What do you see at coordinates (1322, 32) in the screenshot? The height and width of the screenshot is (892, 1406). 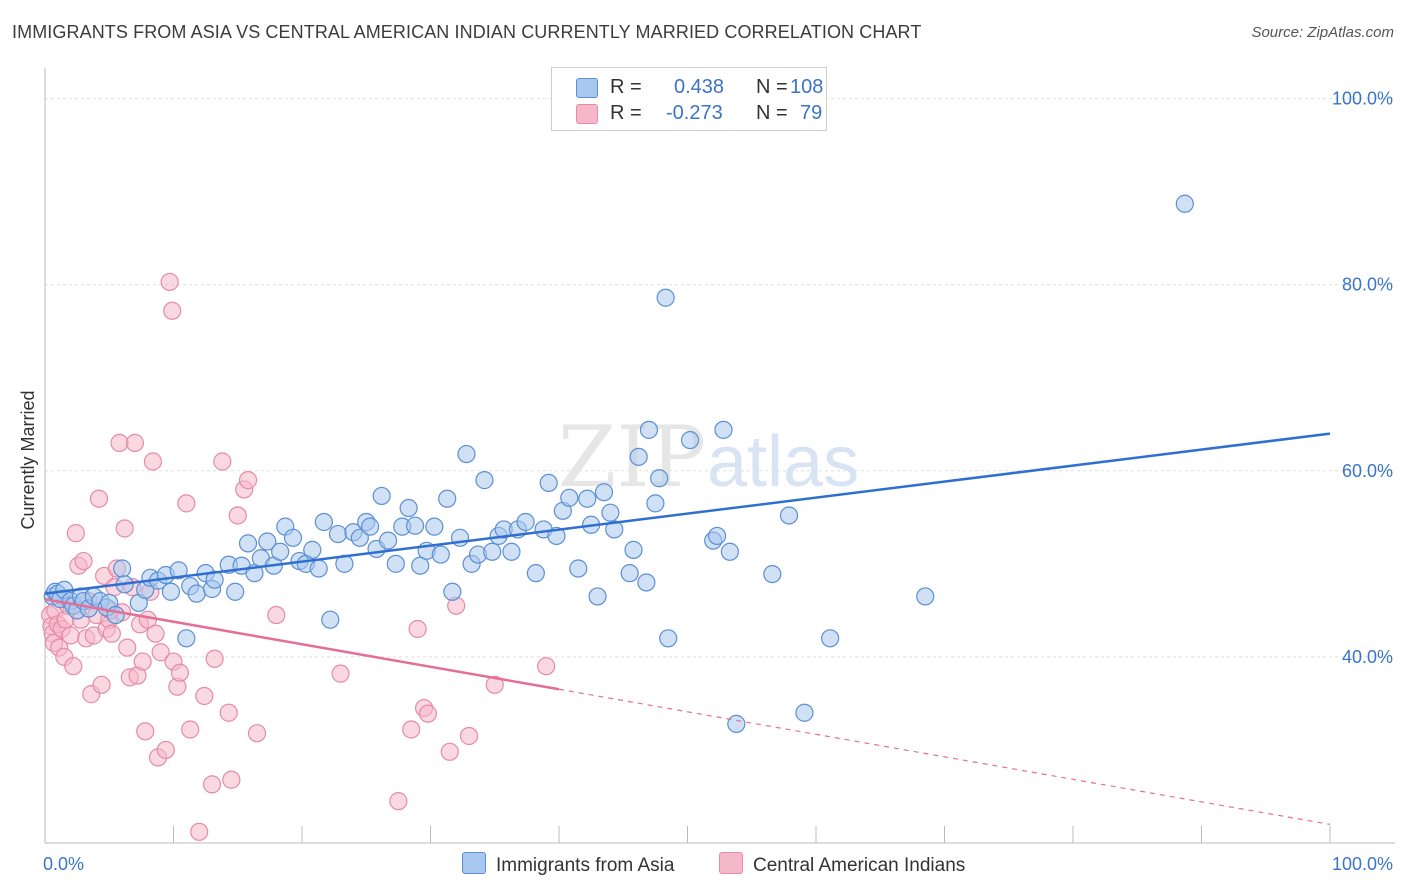 I see `source-label: Source: ZipAtlas.com` at bounding box center [1322, 32].